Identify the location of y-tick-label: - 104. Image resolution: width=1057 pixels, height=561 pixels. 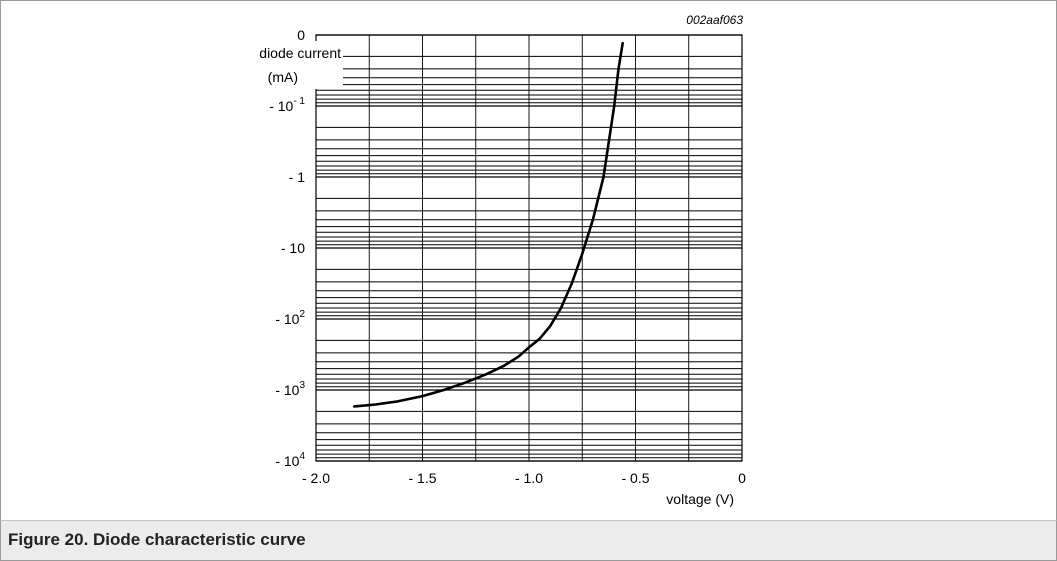
(290, 460).